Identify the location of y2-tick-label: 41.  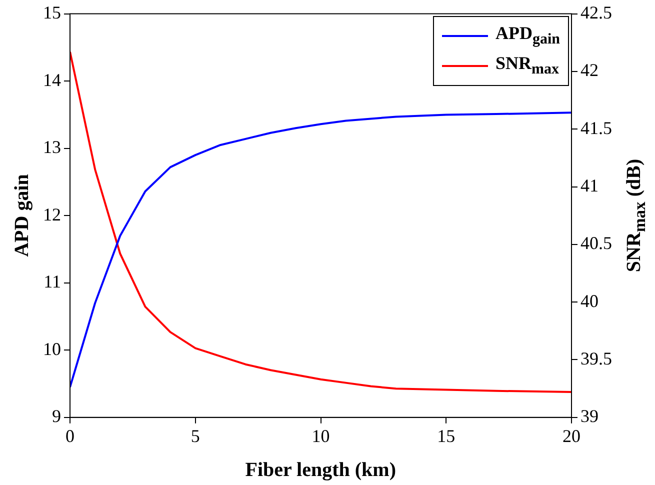
(589, 186).